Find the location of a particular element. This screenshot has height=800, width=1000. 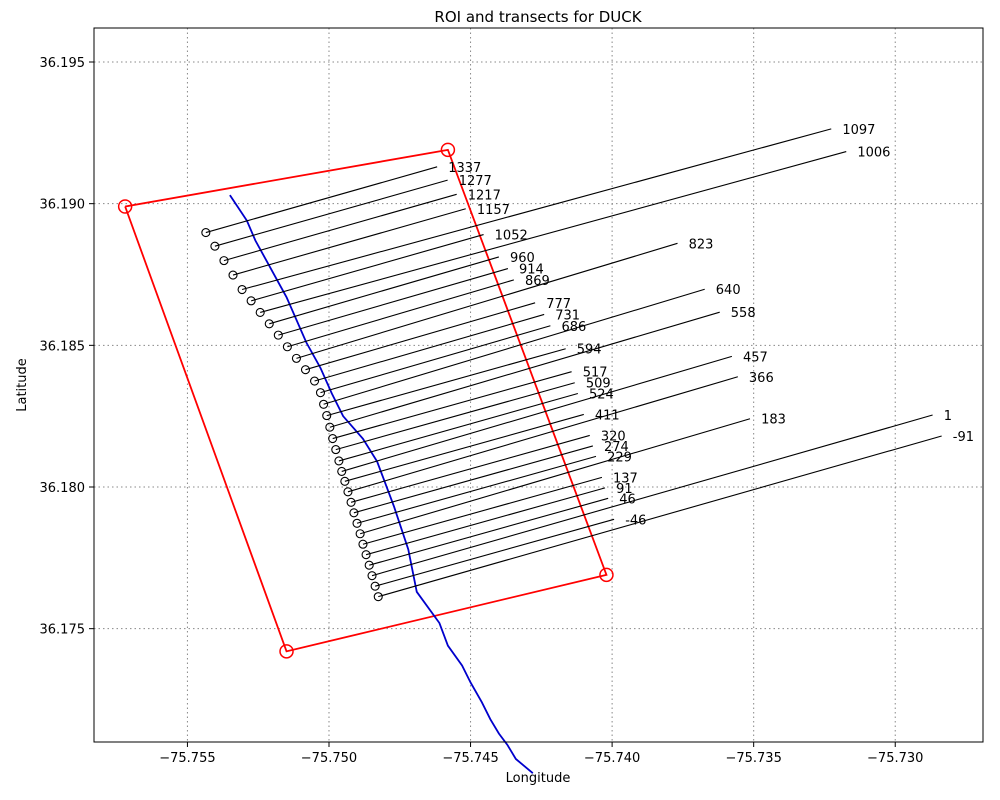

transect-label: 457 is located at coordinates (755, 357).